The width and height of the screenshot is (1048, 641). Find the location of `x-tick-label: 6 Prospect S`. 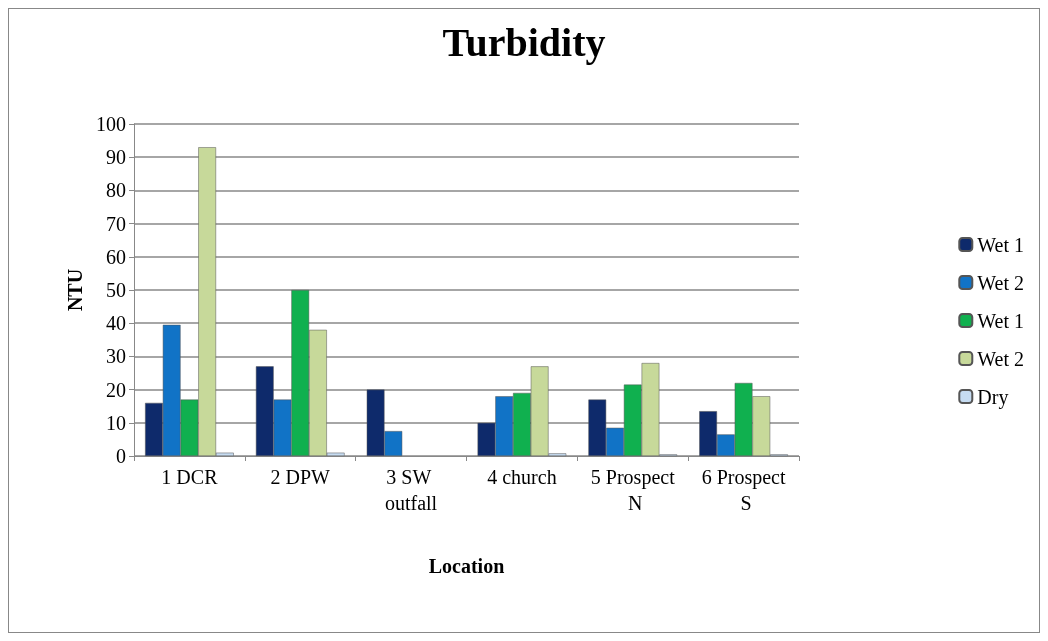

x-tick-label: 6 Prospect S is located at coordinates (743, 490).